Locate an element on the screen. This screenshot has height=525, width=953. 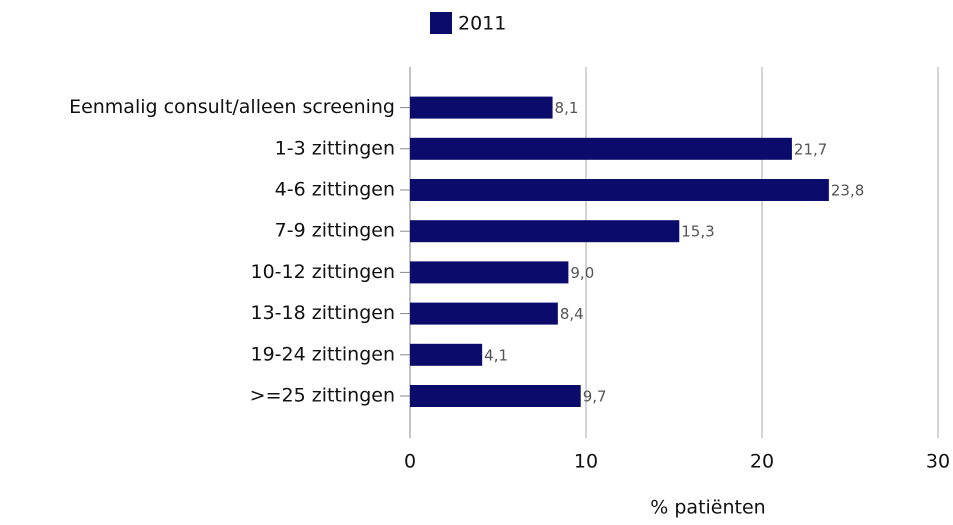
legend-label: 2011 is located at coordinates (482, 24).